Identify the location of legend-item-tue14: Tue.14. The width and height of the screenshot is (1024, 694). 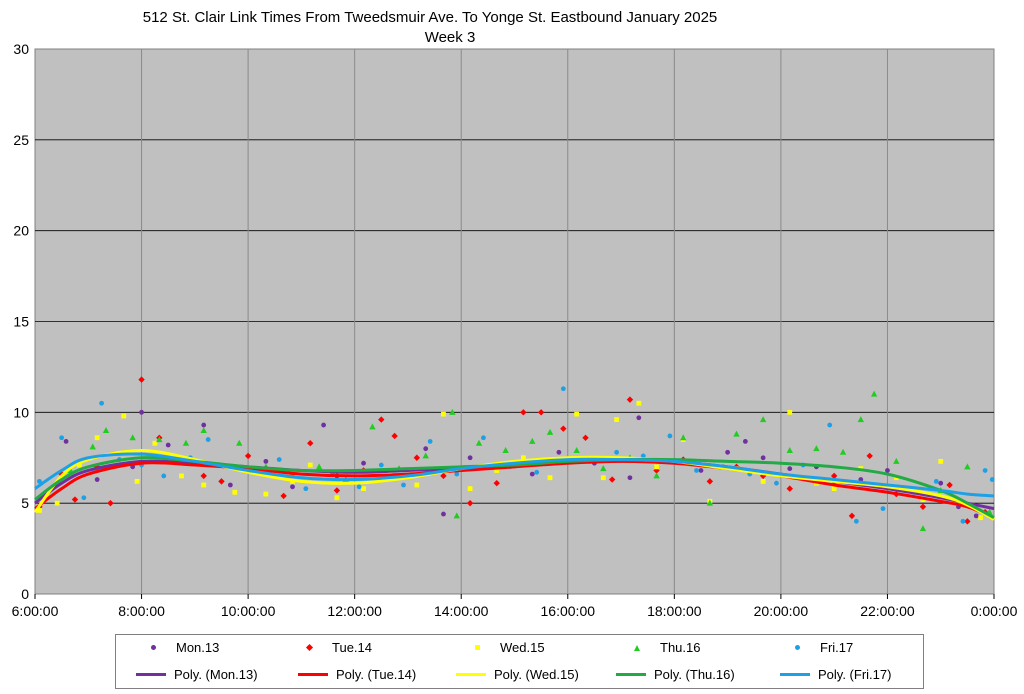
(332, 647).